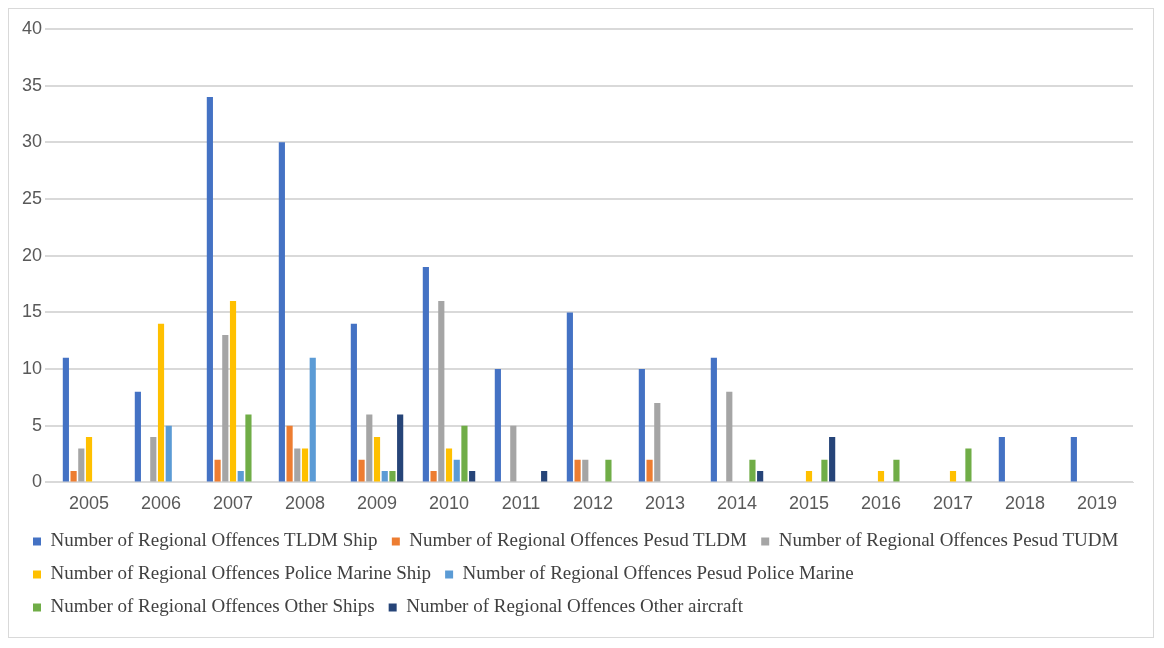 Image resolution: width=1164 pixels, height=648 pixels. Describe the element at coordinates (37, 424) in the screenshot. I see `y-tick-label: 5` at that location.